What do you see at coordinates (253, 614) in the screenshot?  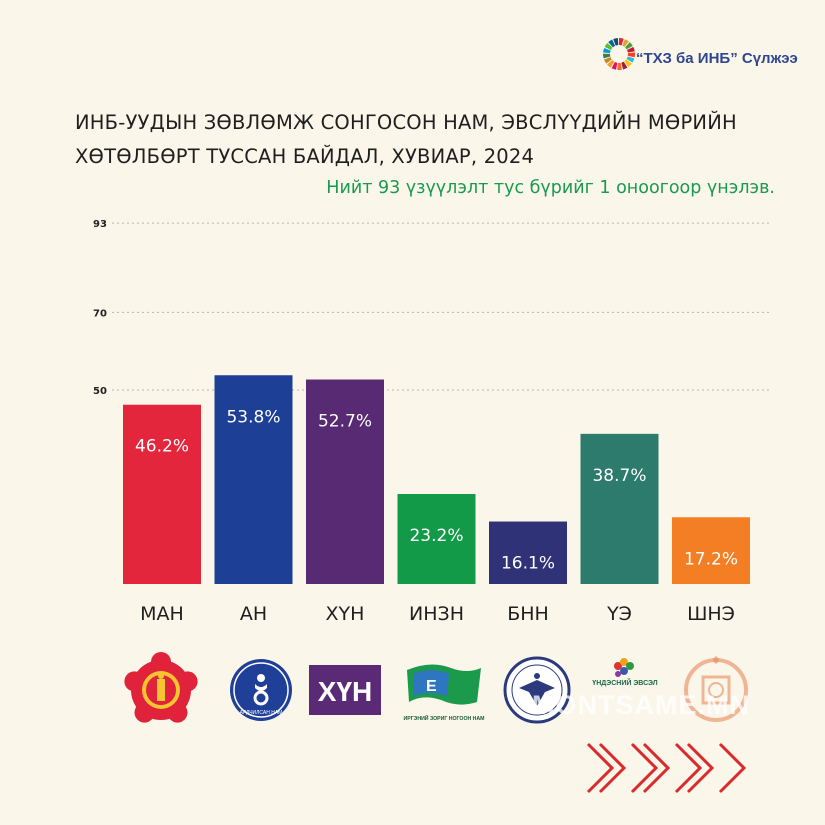 I see `x-category-label: АН` at bounding box center [253, 614].